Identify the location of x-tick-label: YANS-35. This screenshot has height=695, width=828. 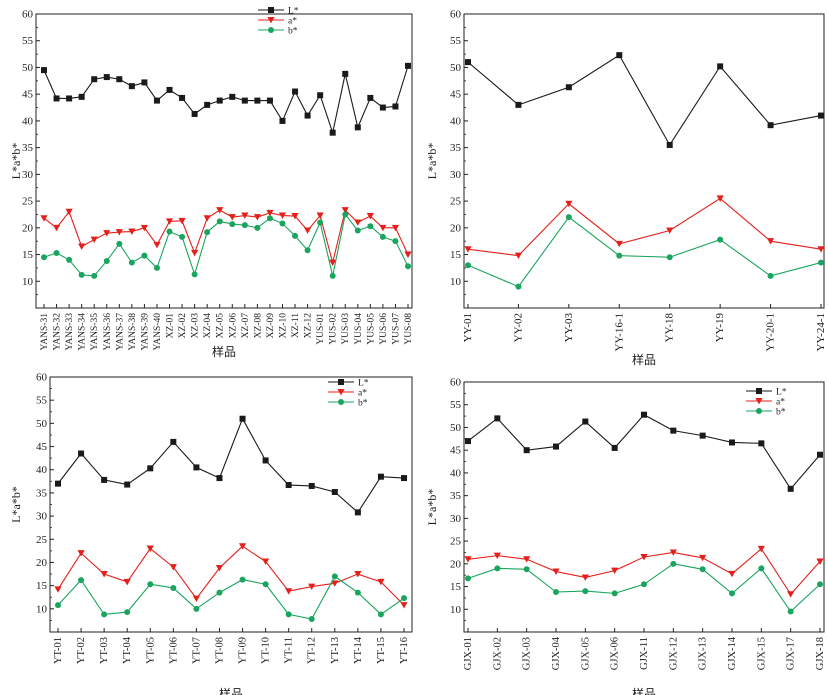
(95, 332).